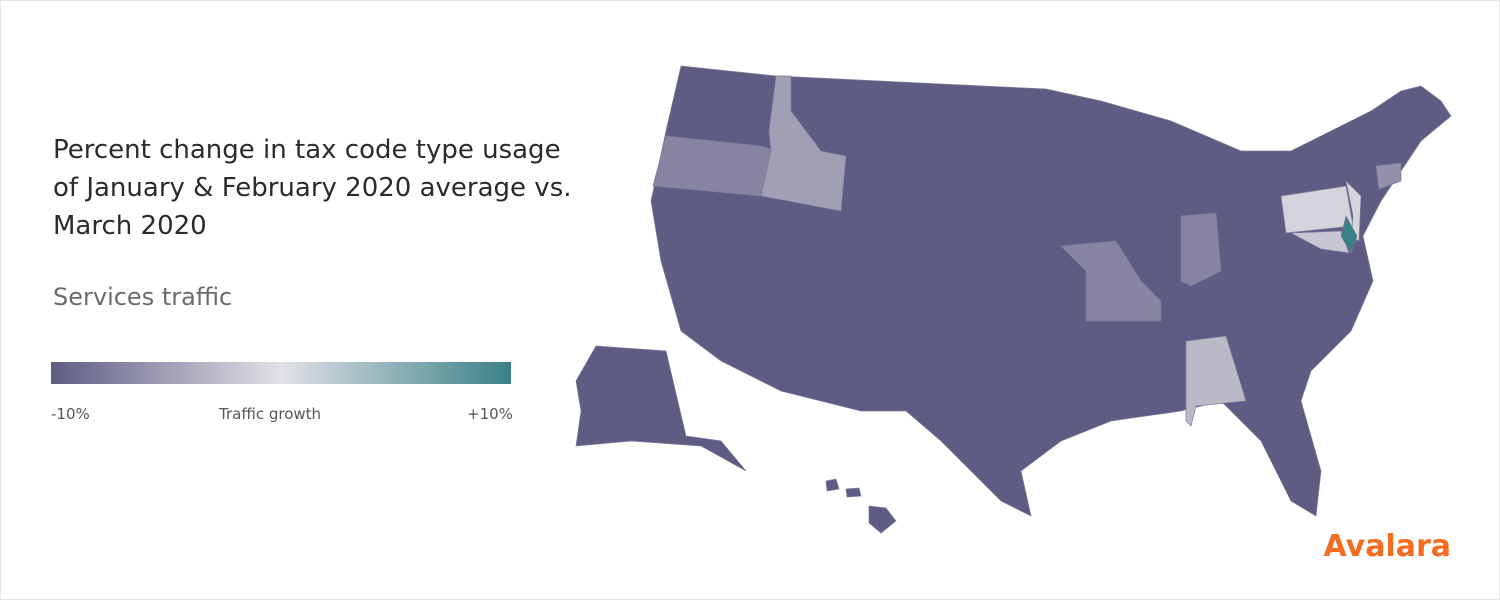 The width and height of the screenshot is (1500, 600). What do you see at coordinates (270, 414) in the screenshot?
I see `legend-title: Traffic growth` at bounding box center [270, 414].